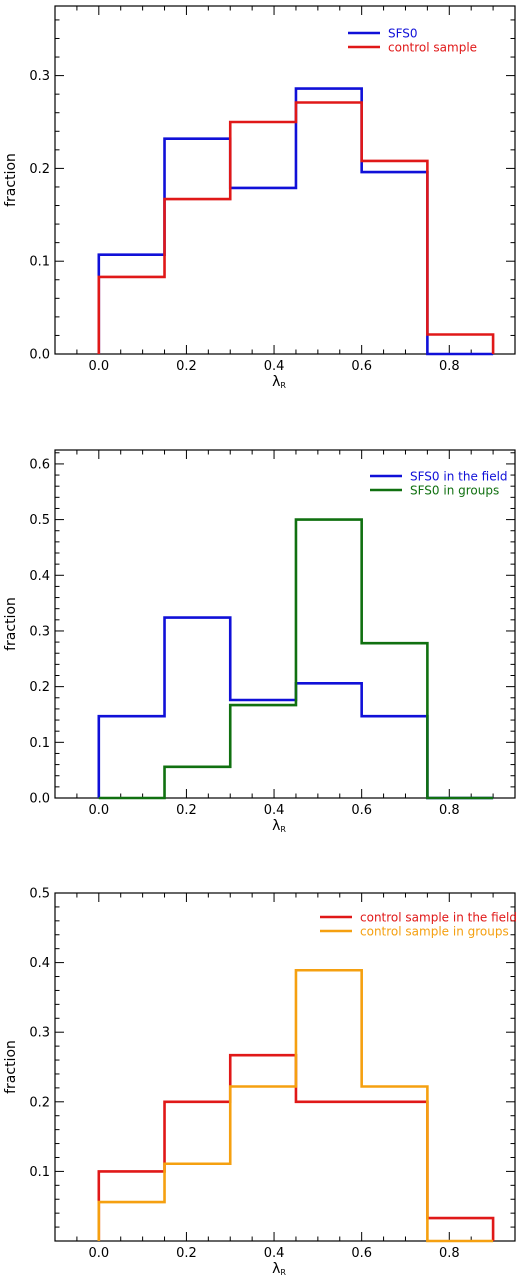 The height and width of the screenshot is (1280, 520). I want to click on legend-label-2: control sample in groups, so click(434, 932).